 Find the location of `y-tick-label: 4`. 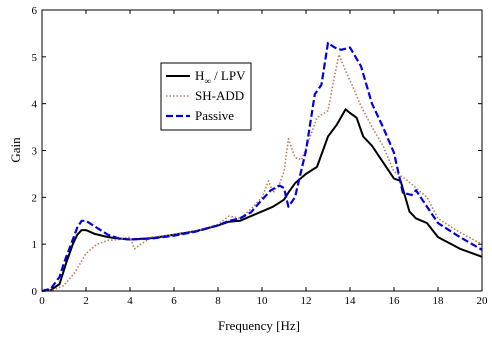

y-tick-label: 4 is located at coordinates (35, 105).